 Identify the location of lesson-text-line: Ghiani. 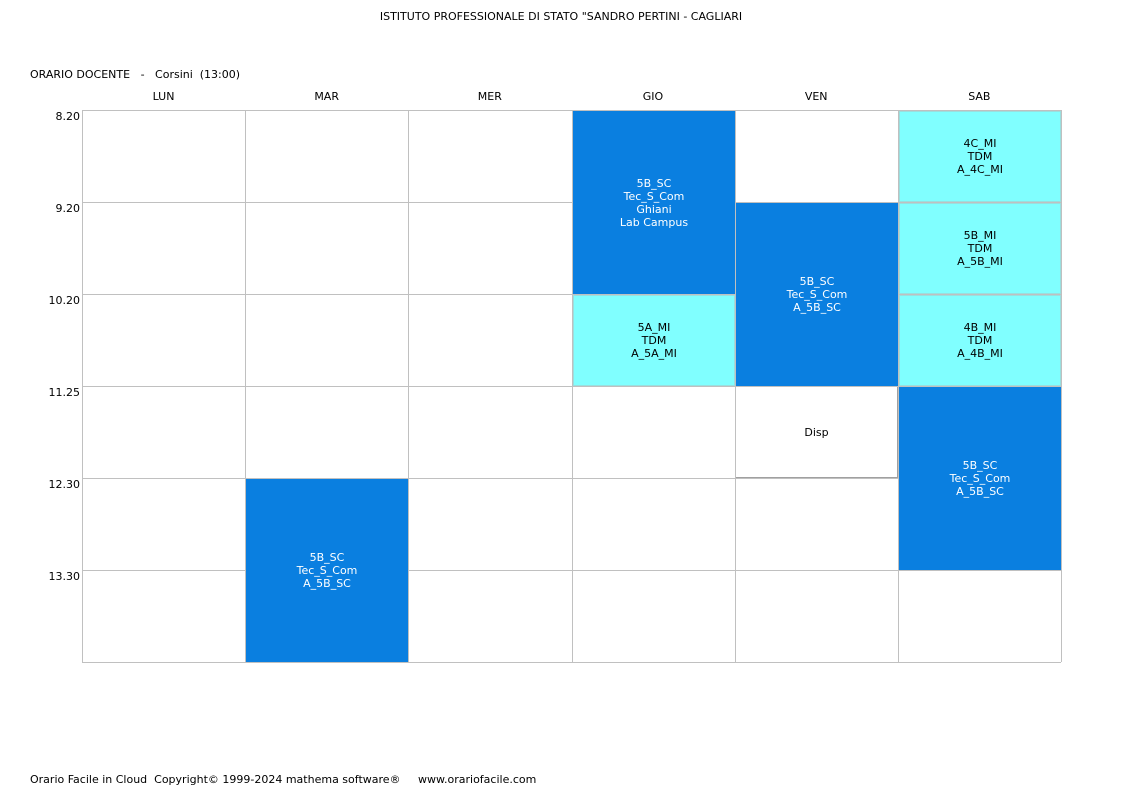
(654, 209).